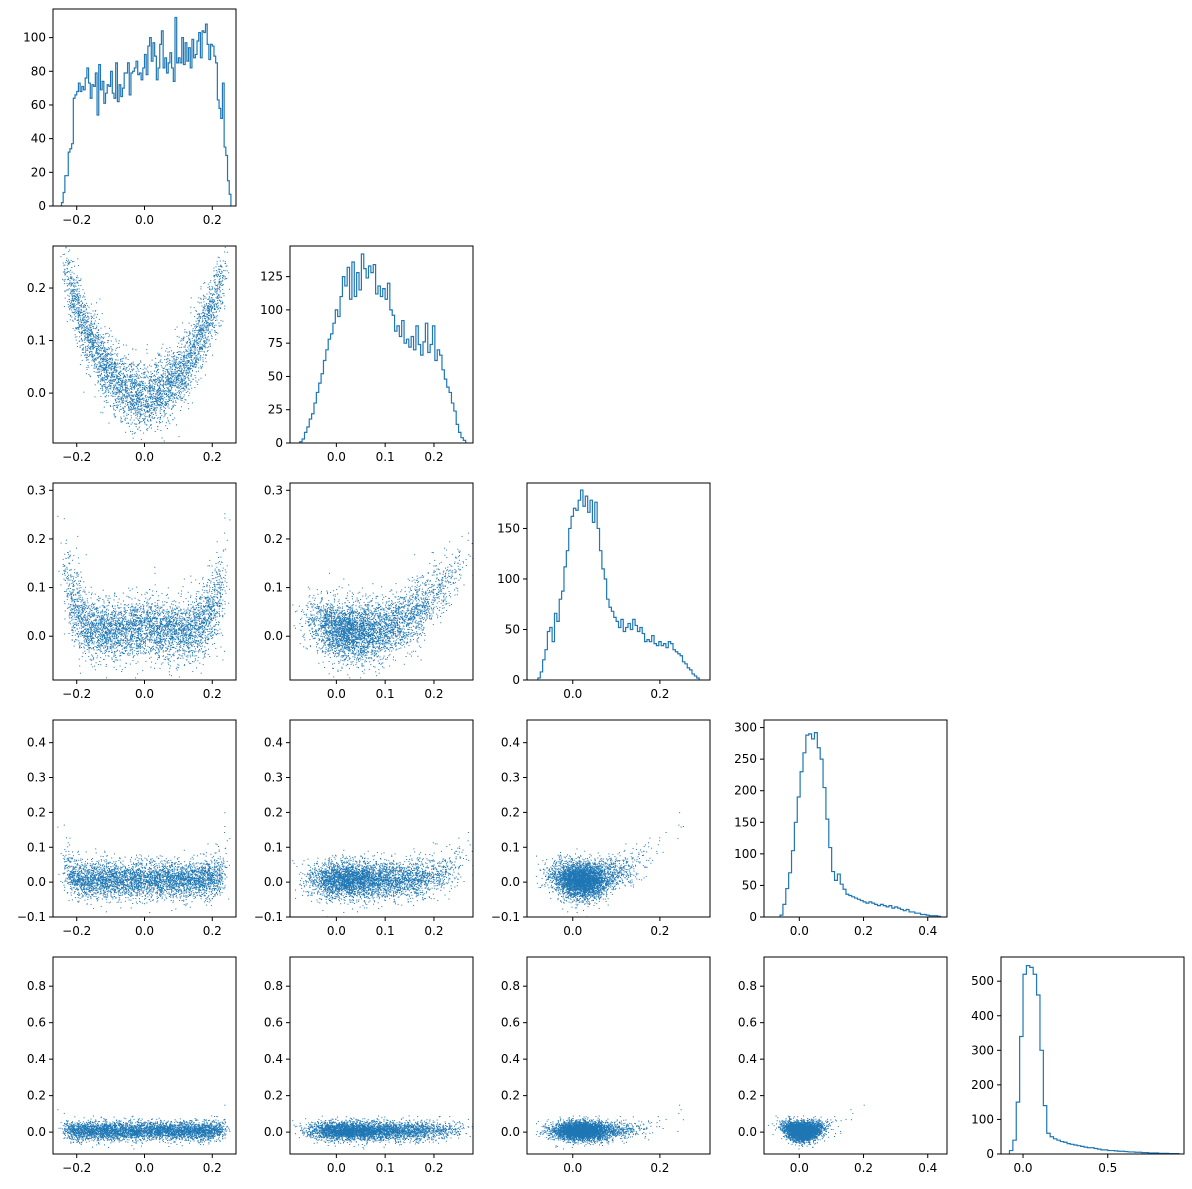 The width and height of the screenshot is (1192, 1189). What do you see at coordinates (38, 172) in the screenshot?
I see `histogram-0-ytick-label: 20` at bounding box center [38, 172].